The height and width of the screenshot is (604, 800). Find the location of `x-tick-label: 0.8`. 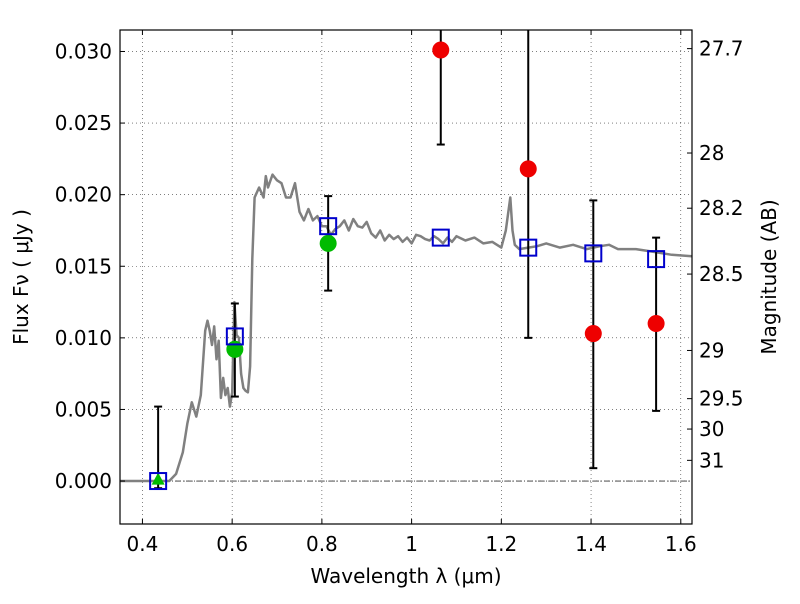

x-tick-label: 0.8 is located at coordinates (322, 544).